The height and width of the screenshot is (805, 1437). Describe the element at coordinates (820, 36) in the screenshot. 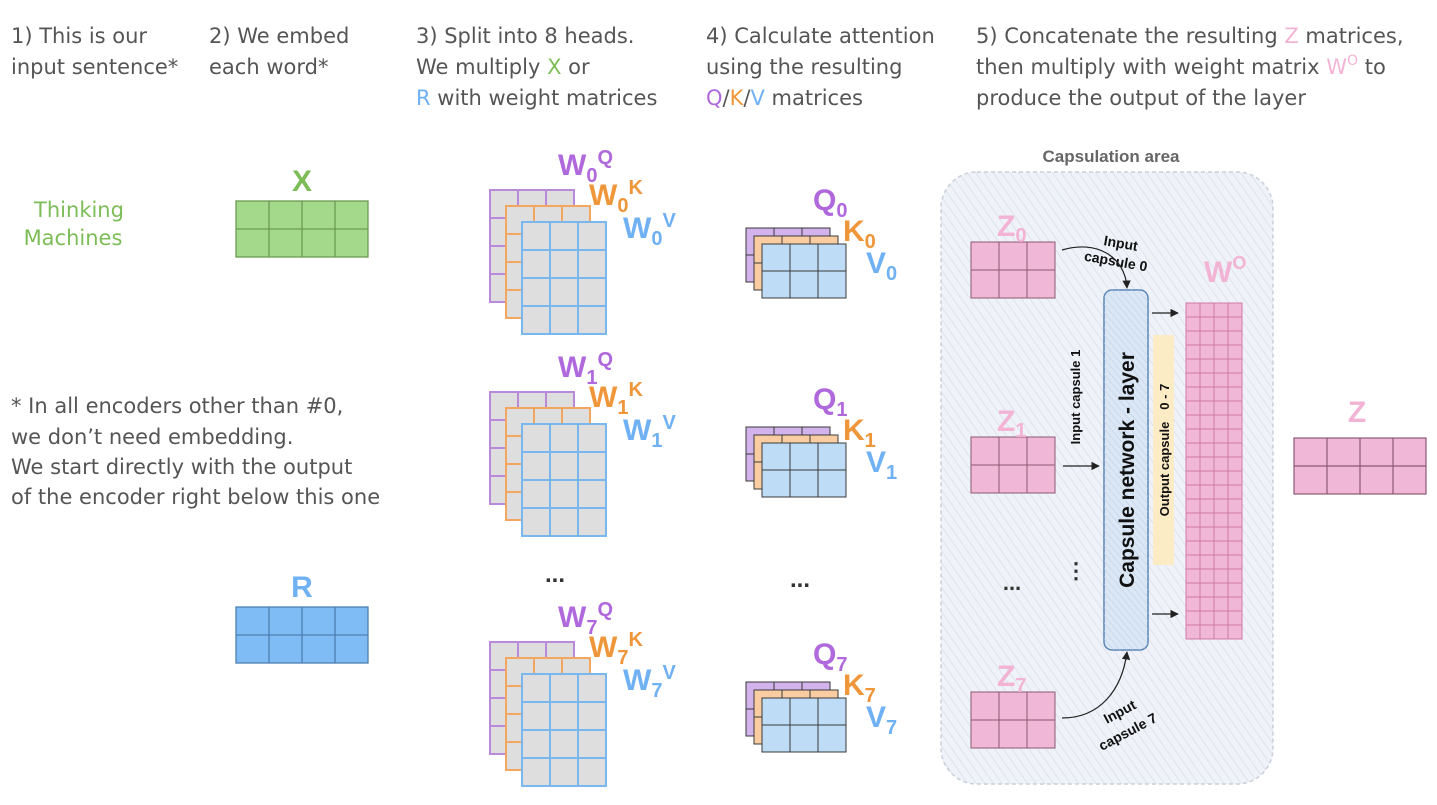

I see `step-4-line-1: 4) Calculate attention` at that location.